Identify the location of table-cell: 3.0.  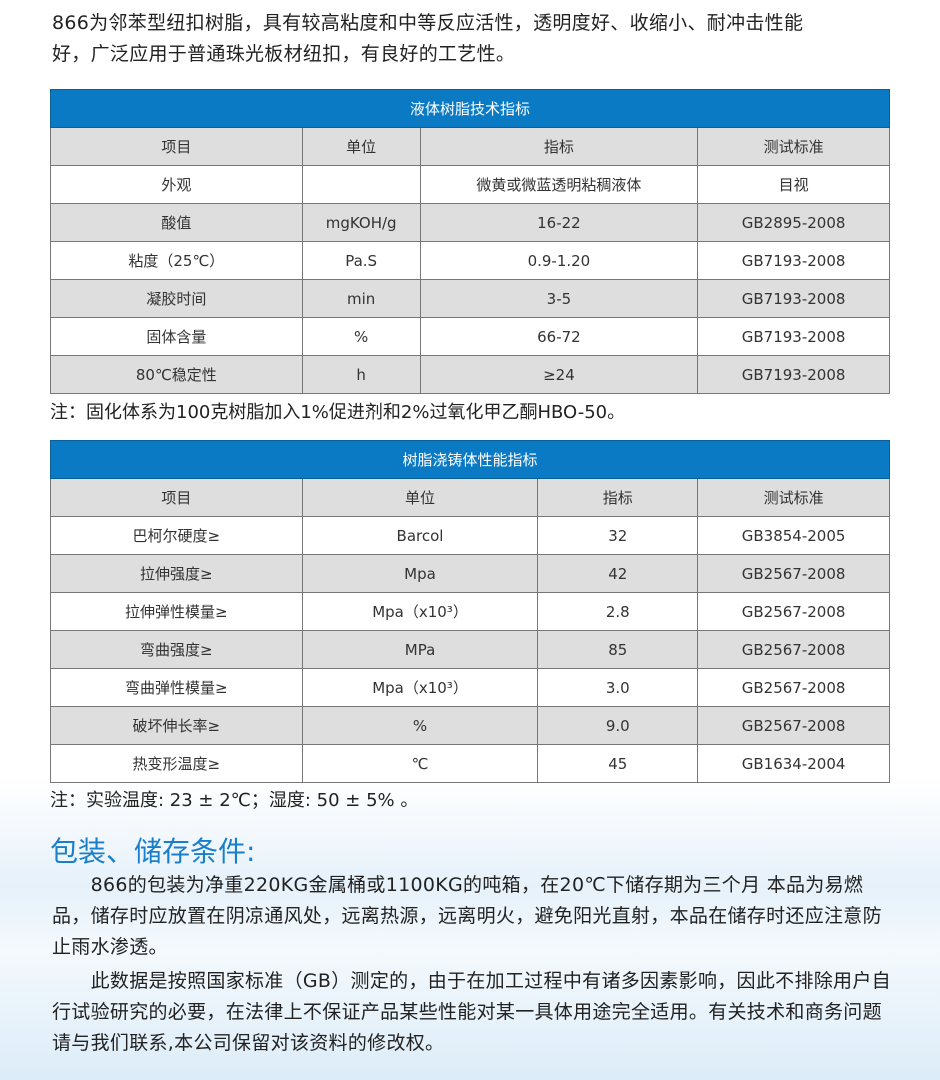
(618, 687).